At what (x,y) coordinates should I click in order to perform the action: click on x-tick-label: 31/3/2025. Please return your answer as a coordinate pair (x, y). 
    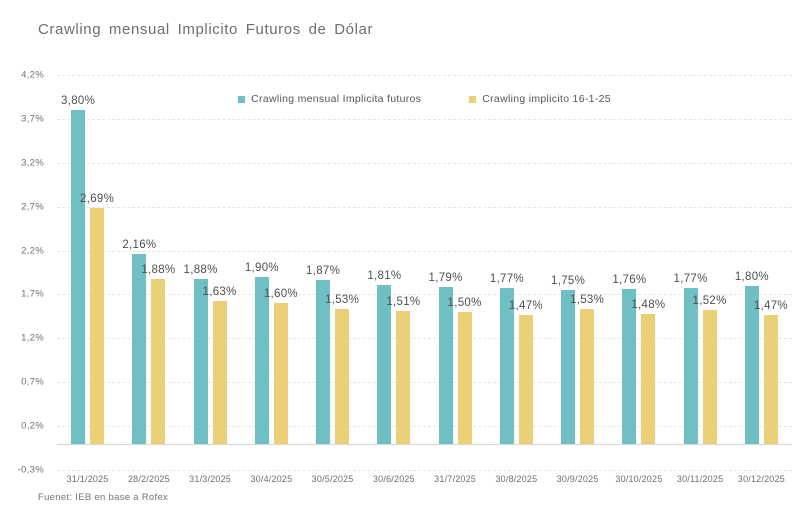
    Looking at the image, I should click on (210, 479).